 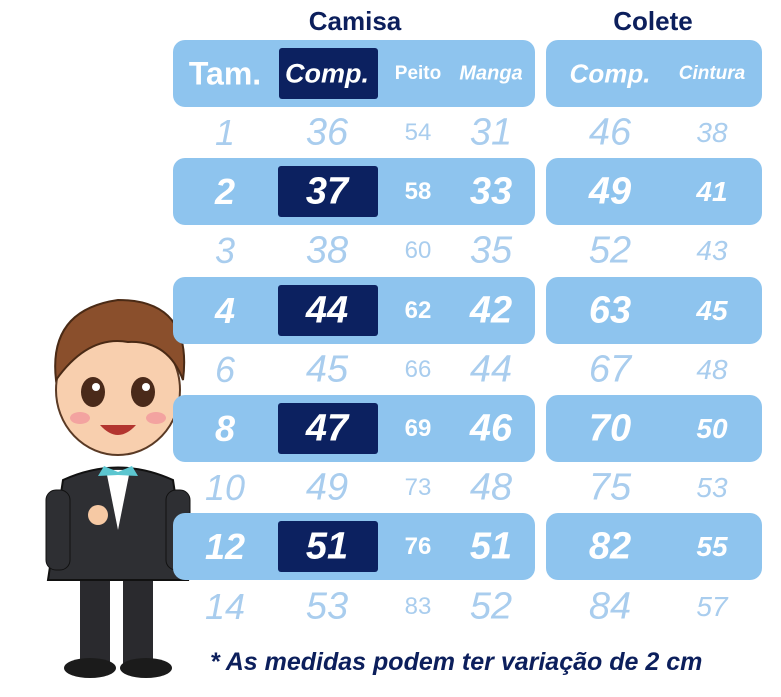 I want to click on cell-shirt-length: 49, so click(x=327, y=487).